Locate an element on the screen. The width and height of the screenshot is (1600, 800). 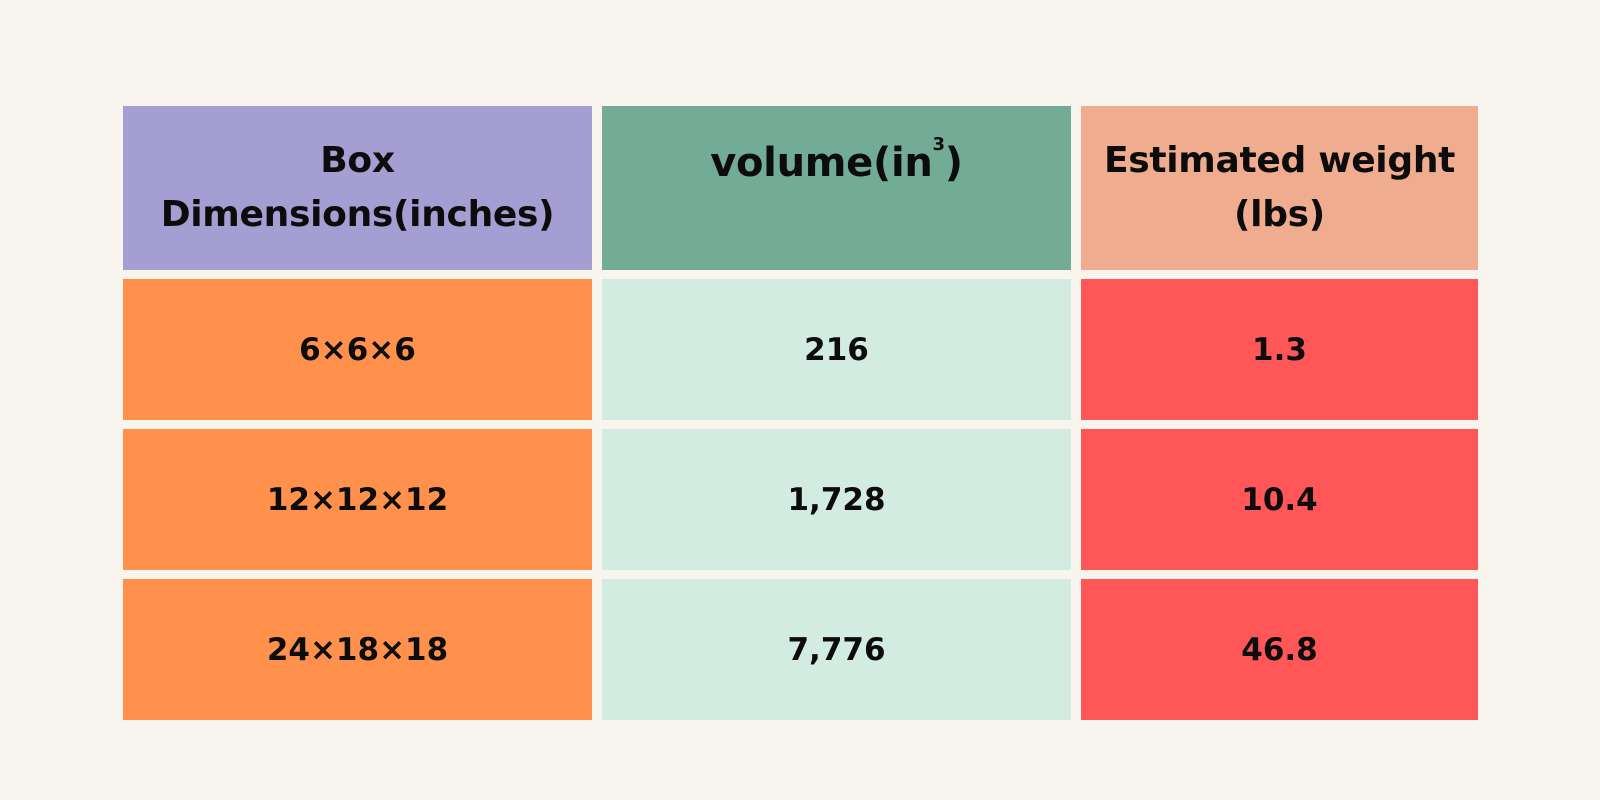
cell-weight: 10.4 is located at coordinates (1279, 499).